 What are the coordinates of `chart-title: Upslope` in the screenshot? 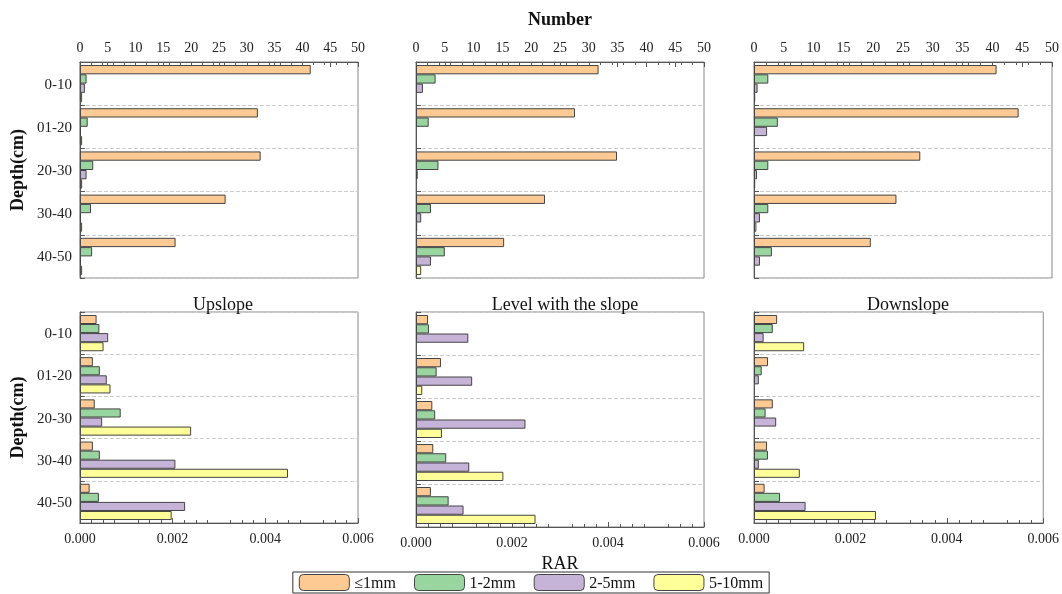 It's located at (223, 304).